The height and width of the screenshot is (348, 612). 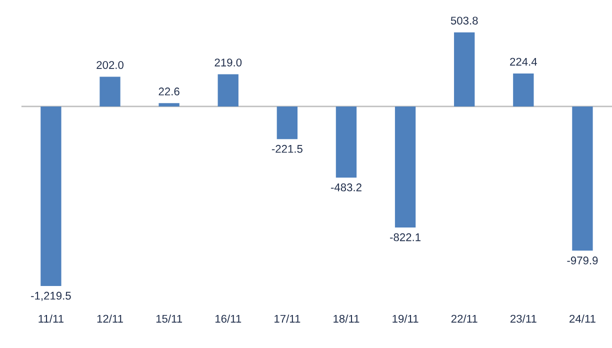 What do you see at coordinates (405, 237) in the screenshot?
I see `data-label: -822.1` at bounding box center [405, 237].